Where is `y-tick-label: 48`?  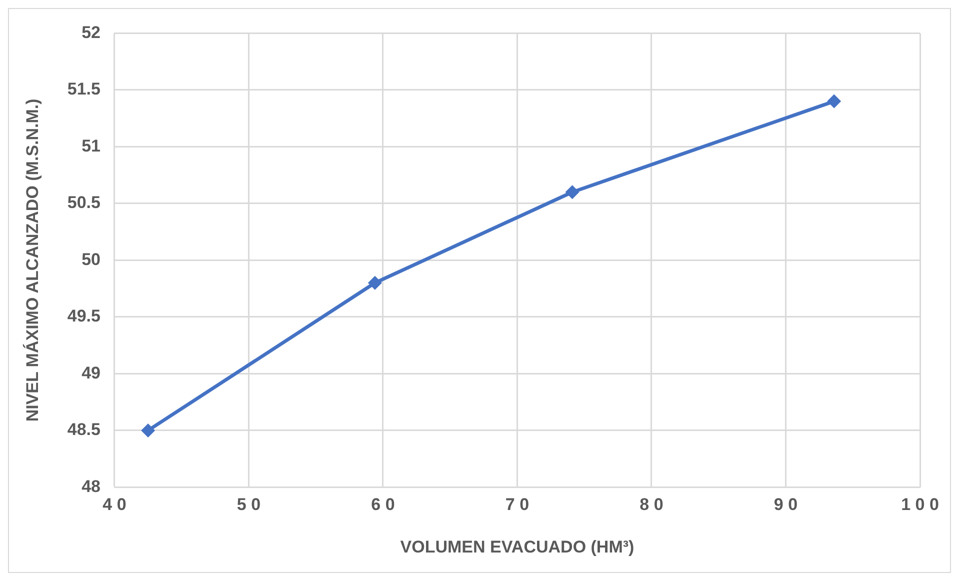
y-tick-label: 48 is located at coordinates (91, 486).